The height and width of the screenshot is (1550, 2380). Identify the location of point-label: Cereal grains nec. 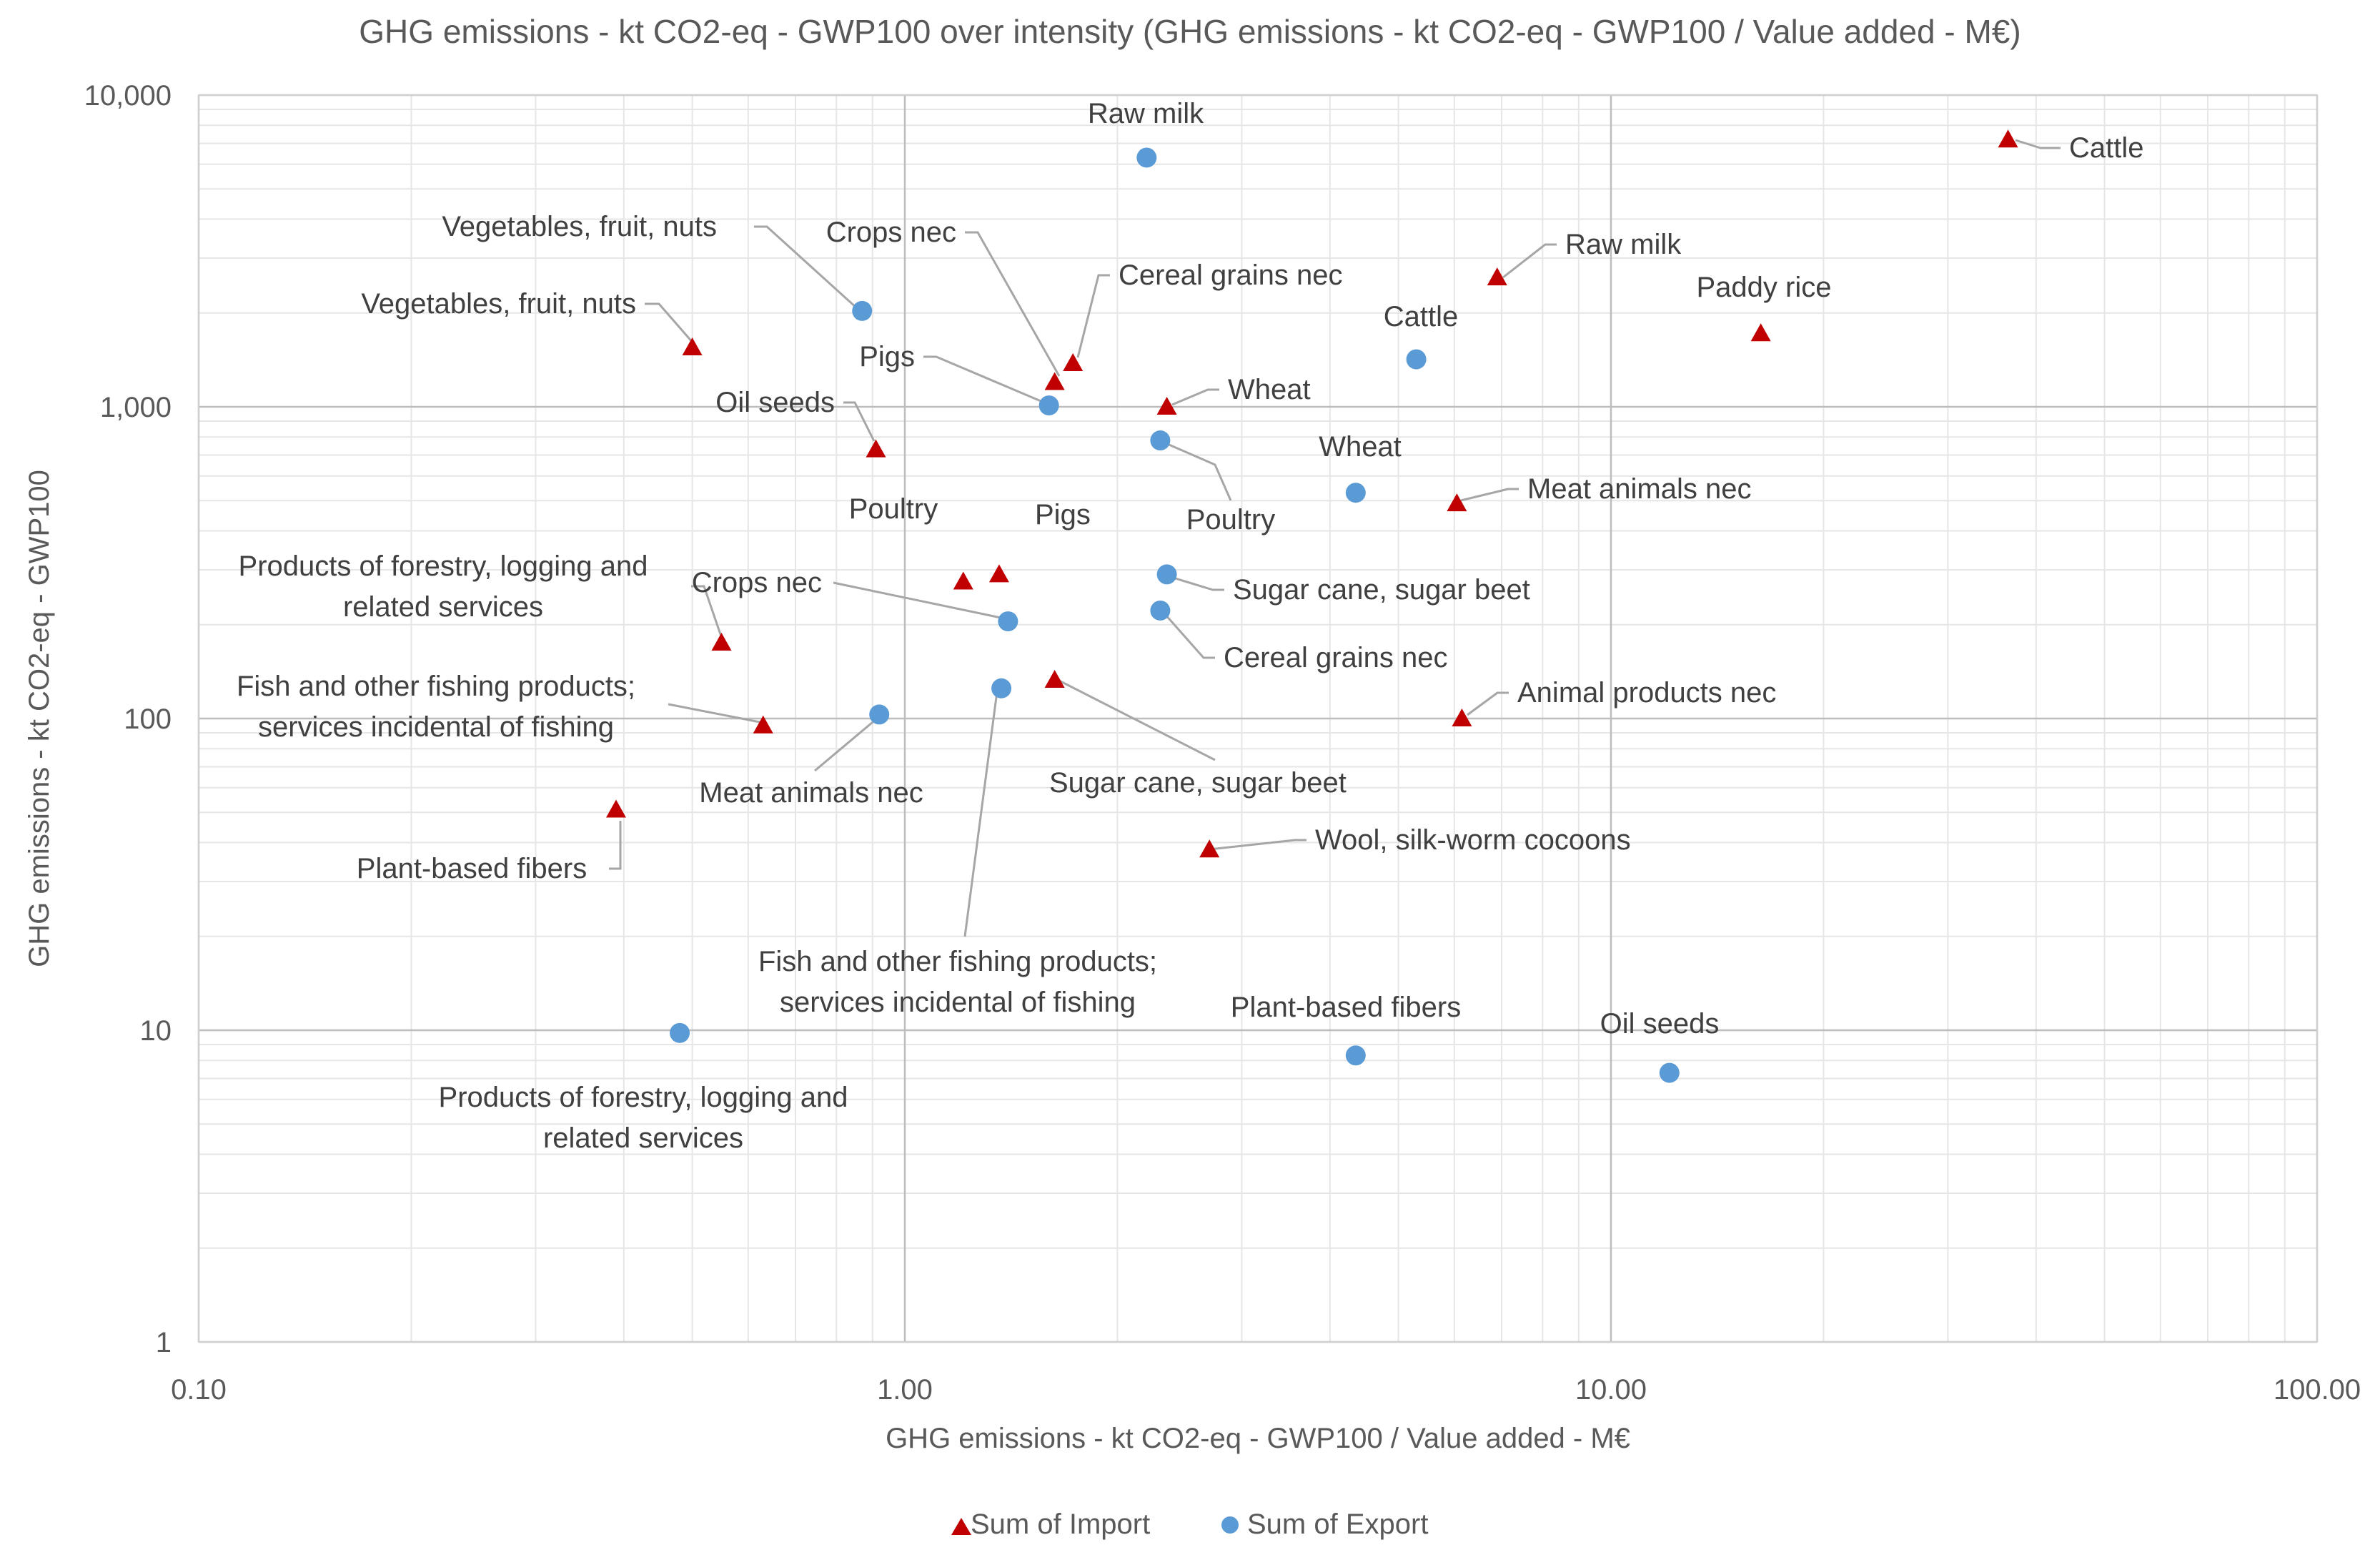
(1336, 657).